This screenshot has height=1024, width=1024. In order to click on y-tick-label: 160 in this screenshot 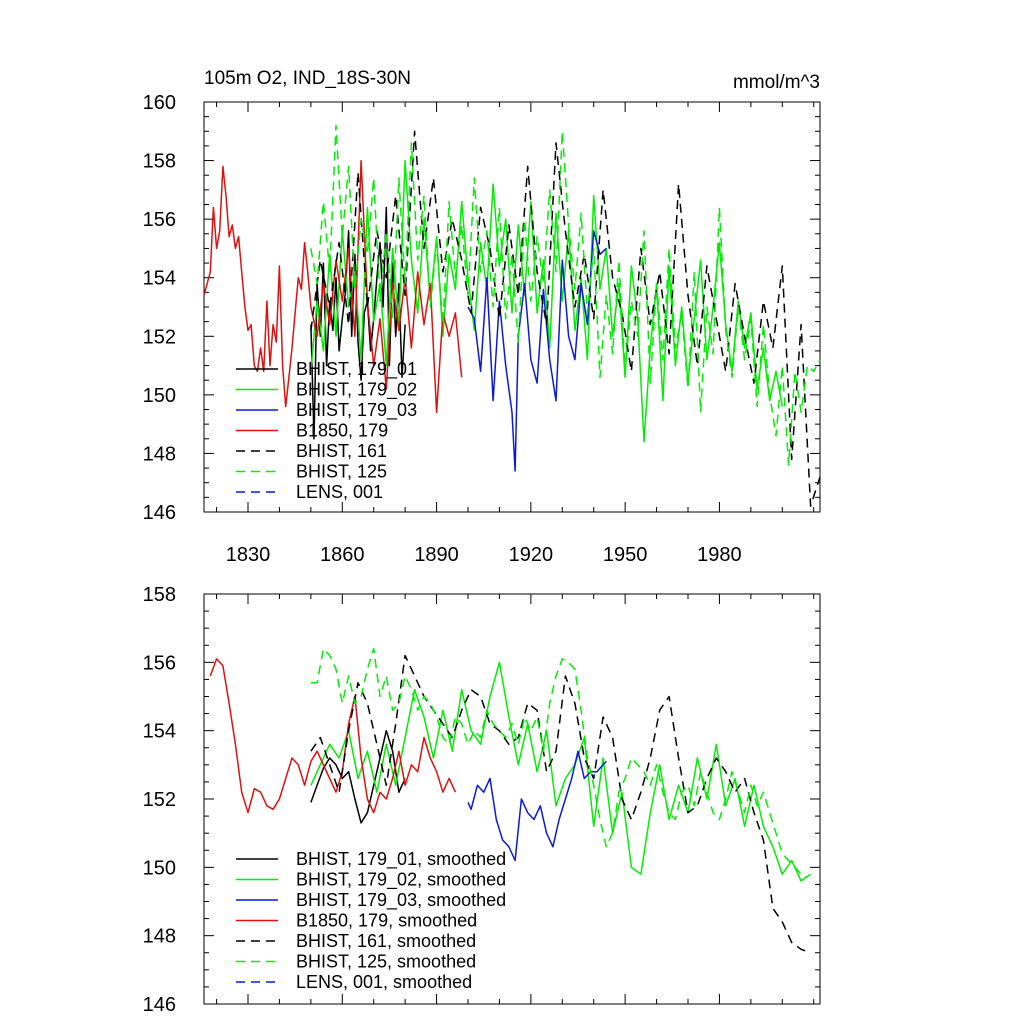, I will do `click(159, 103)`.